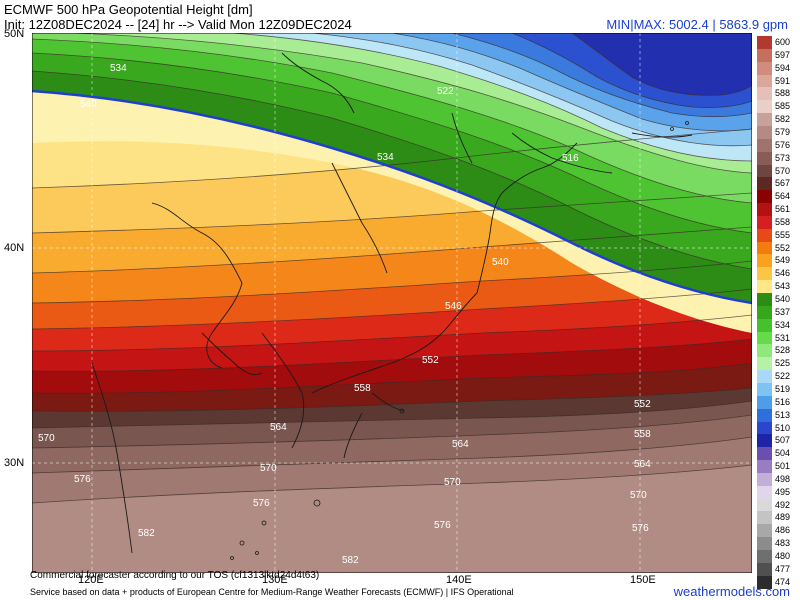 Image resolution: width=800 pixels, height=600 pixels. I want to click on colorbar-level-label: 543, so click(783, 286).